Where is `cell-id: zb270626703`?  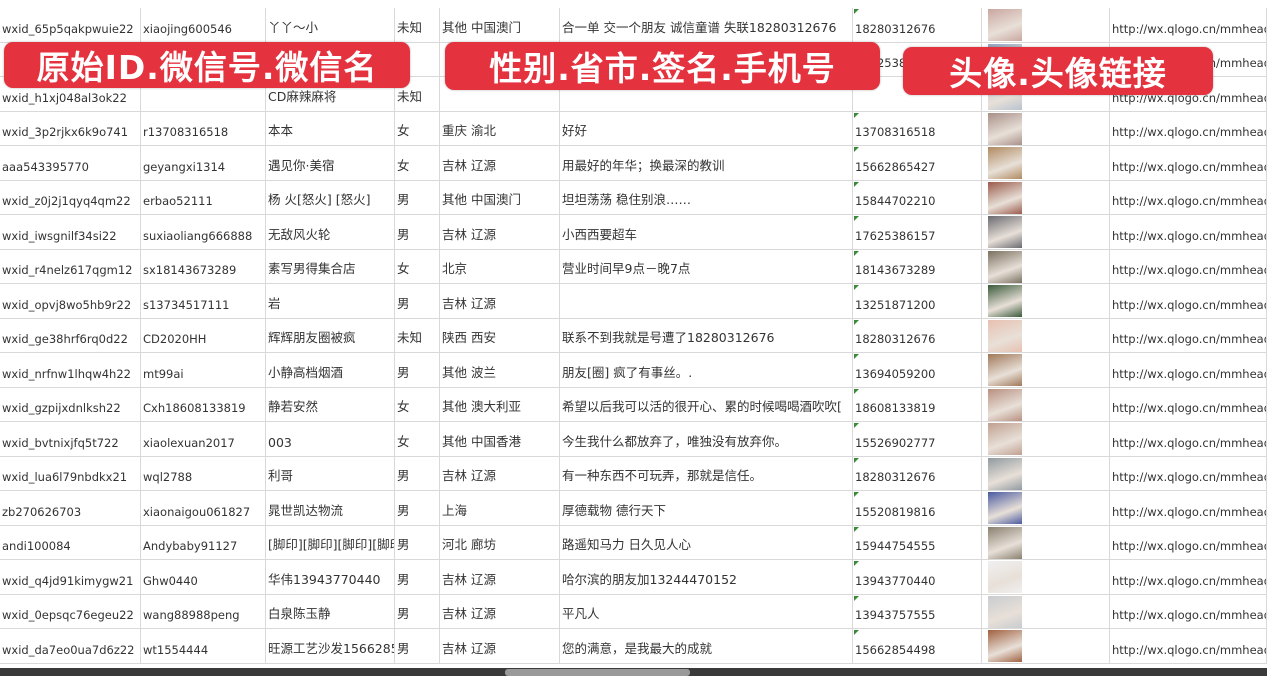 cell-id: zb270626703 is located at coordinates (70, 508).